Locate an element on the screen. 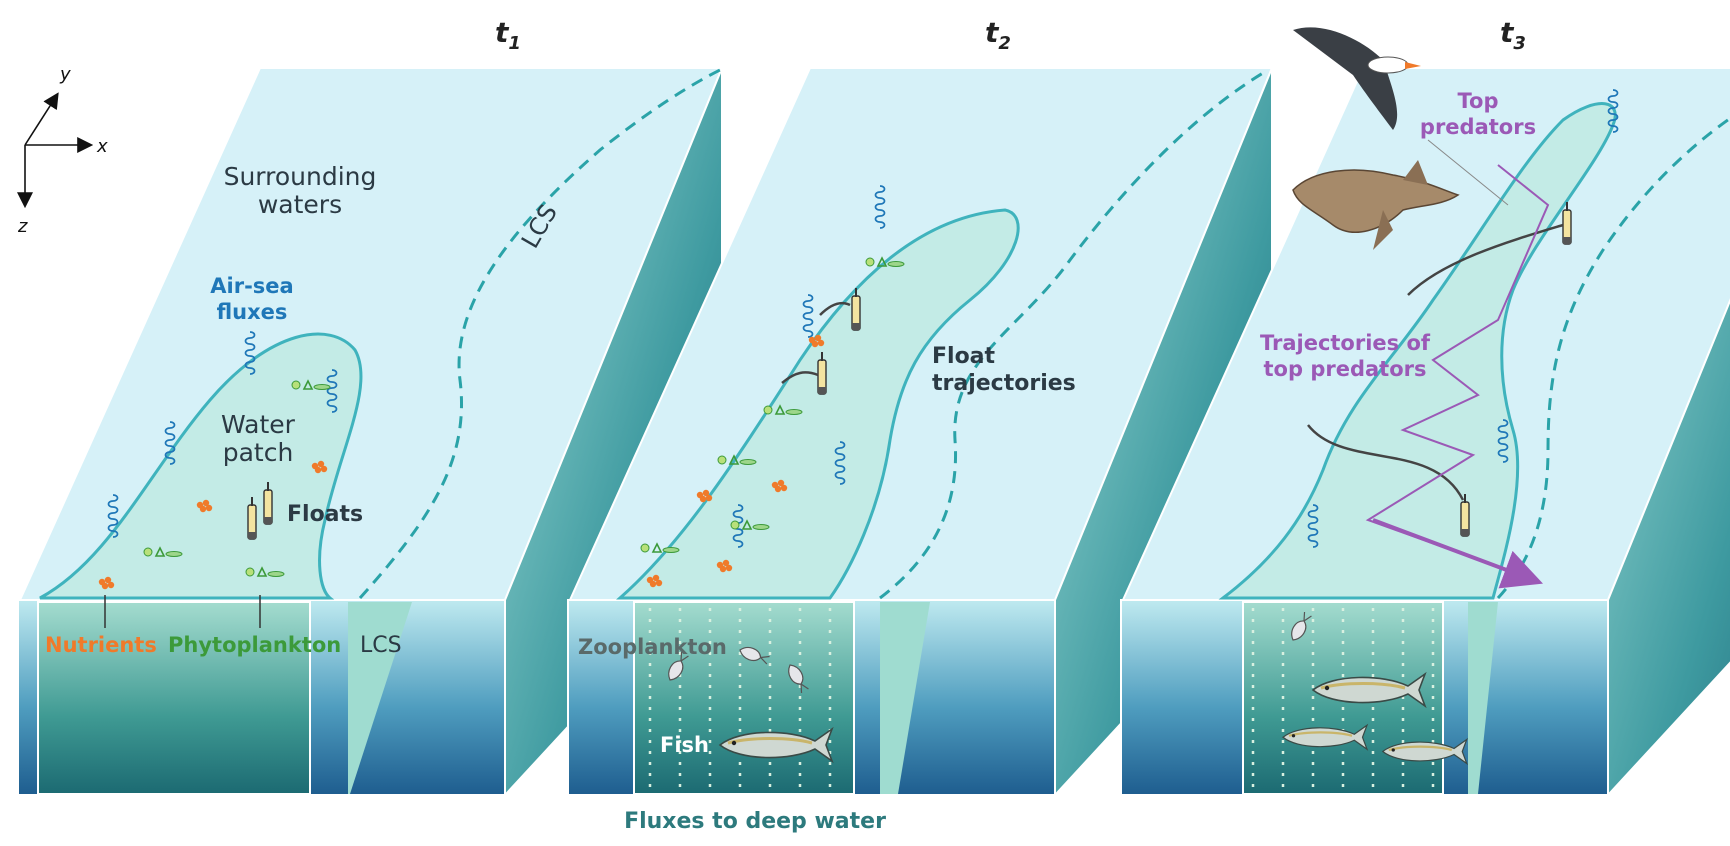  albatross-icon is located at coordinates (1357, 79).